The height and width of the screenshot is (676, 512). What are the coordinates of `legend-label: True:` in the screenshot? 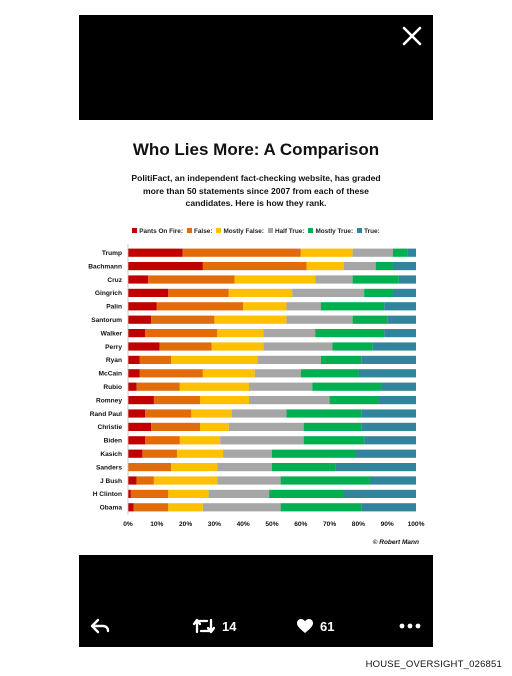 It's located at (372, 231).